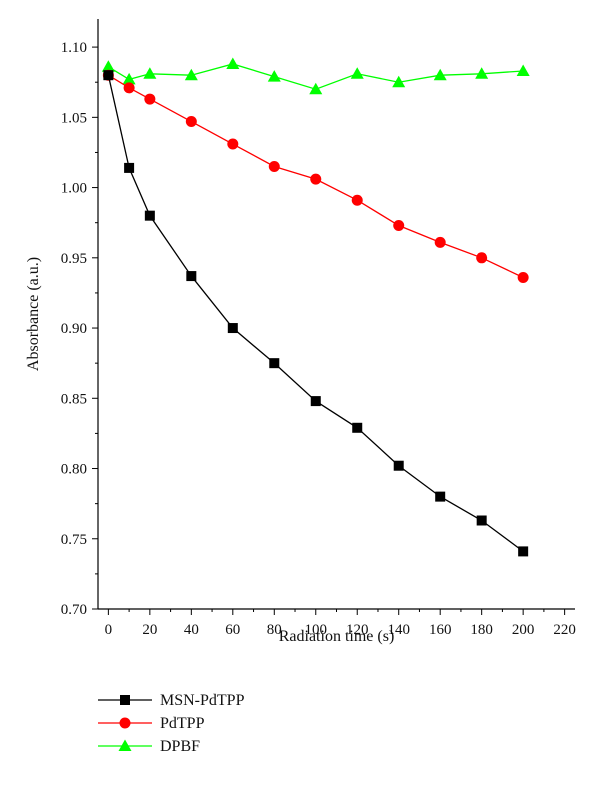 Image resolution: width=600 pixels, height=786 pixels. I want to click on legend-label: PdTPP, so click(182, 723).